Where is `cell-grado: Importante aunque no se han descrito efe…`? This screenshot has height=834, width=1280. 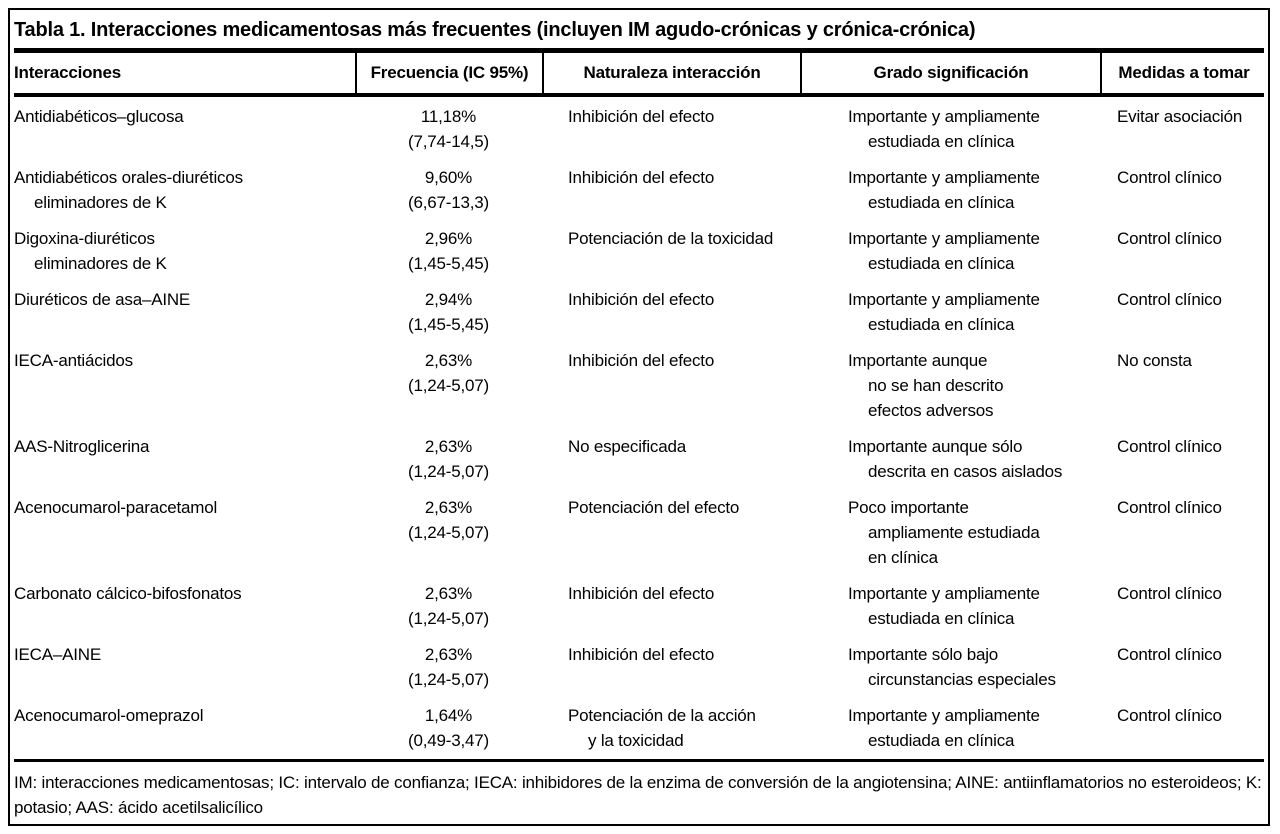 cell-grado: Importante aunque no se han descrito efe… is located at coordinates (926, 385).